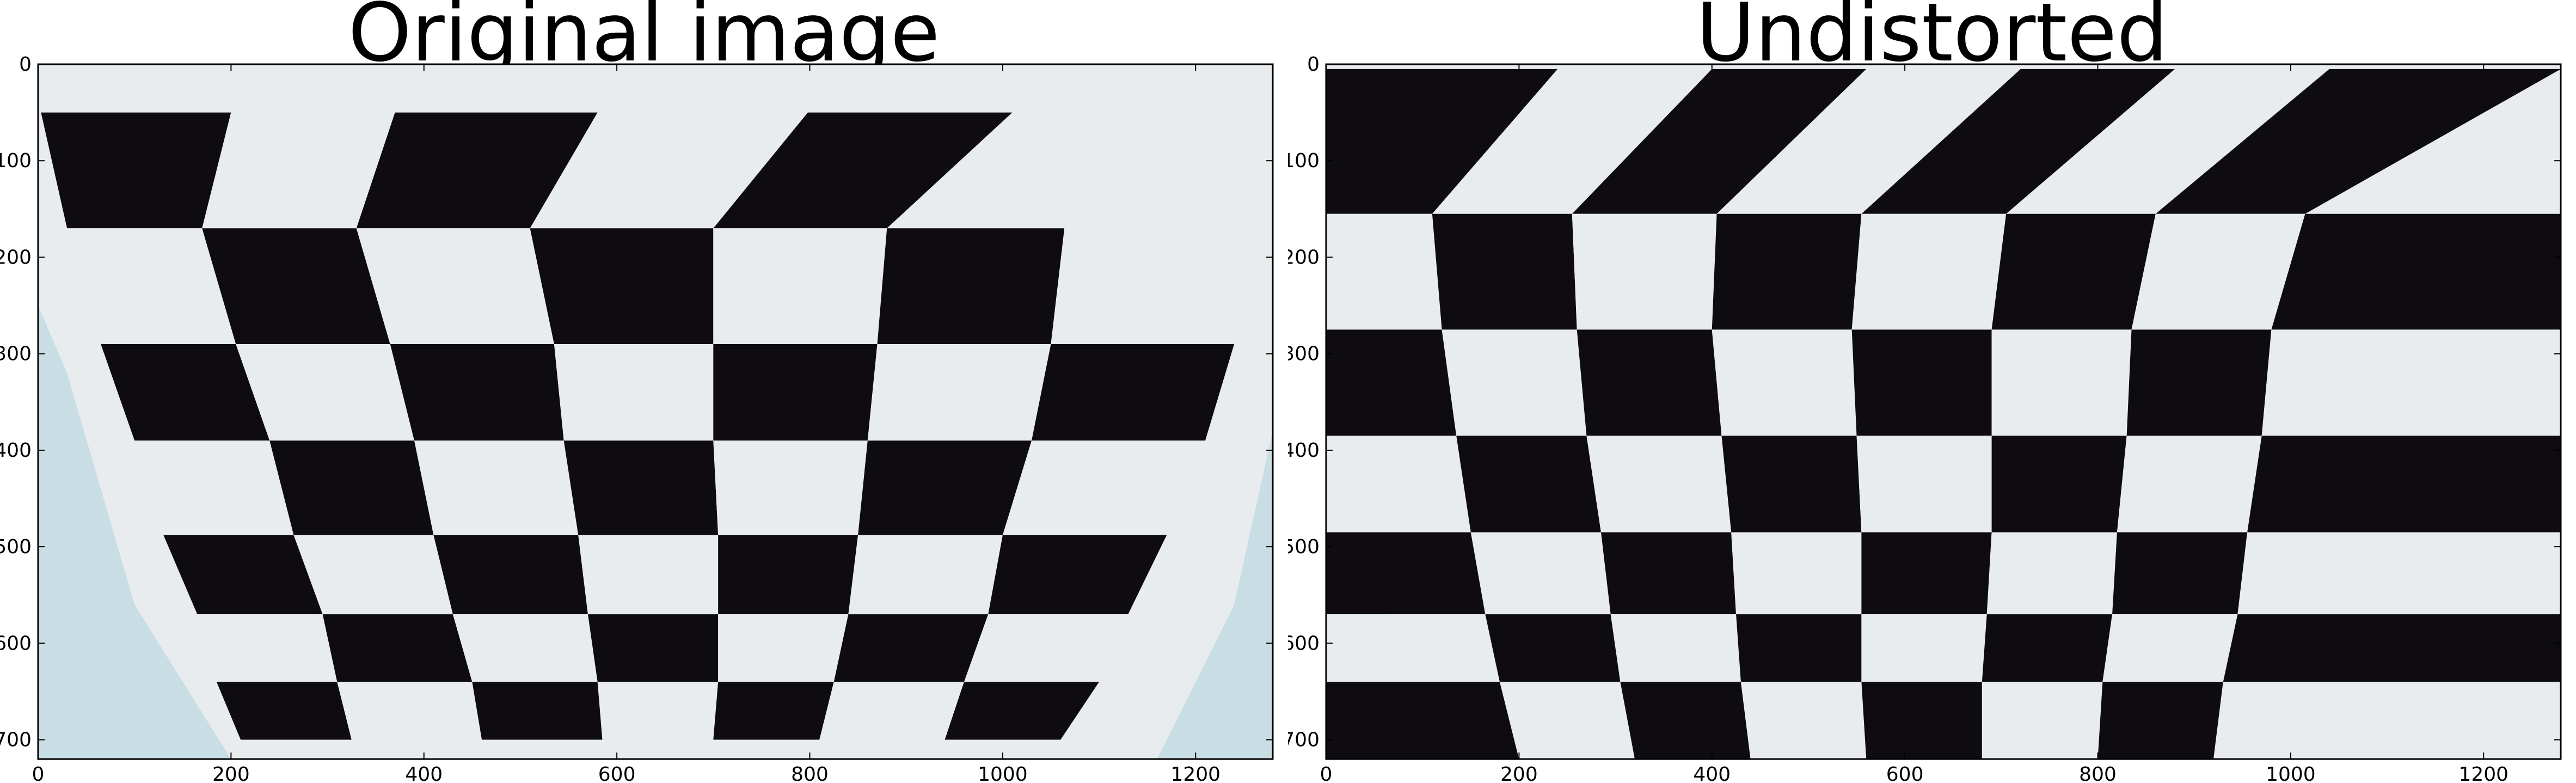  Describe the element at coordinates (1313, 65) in the screenshot. I see `y-tick-label: 0` at that location.